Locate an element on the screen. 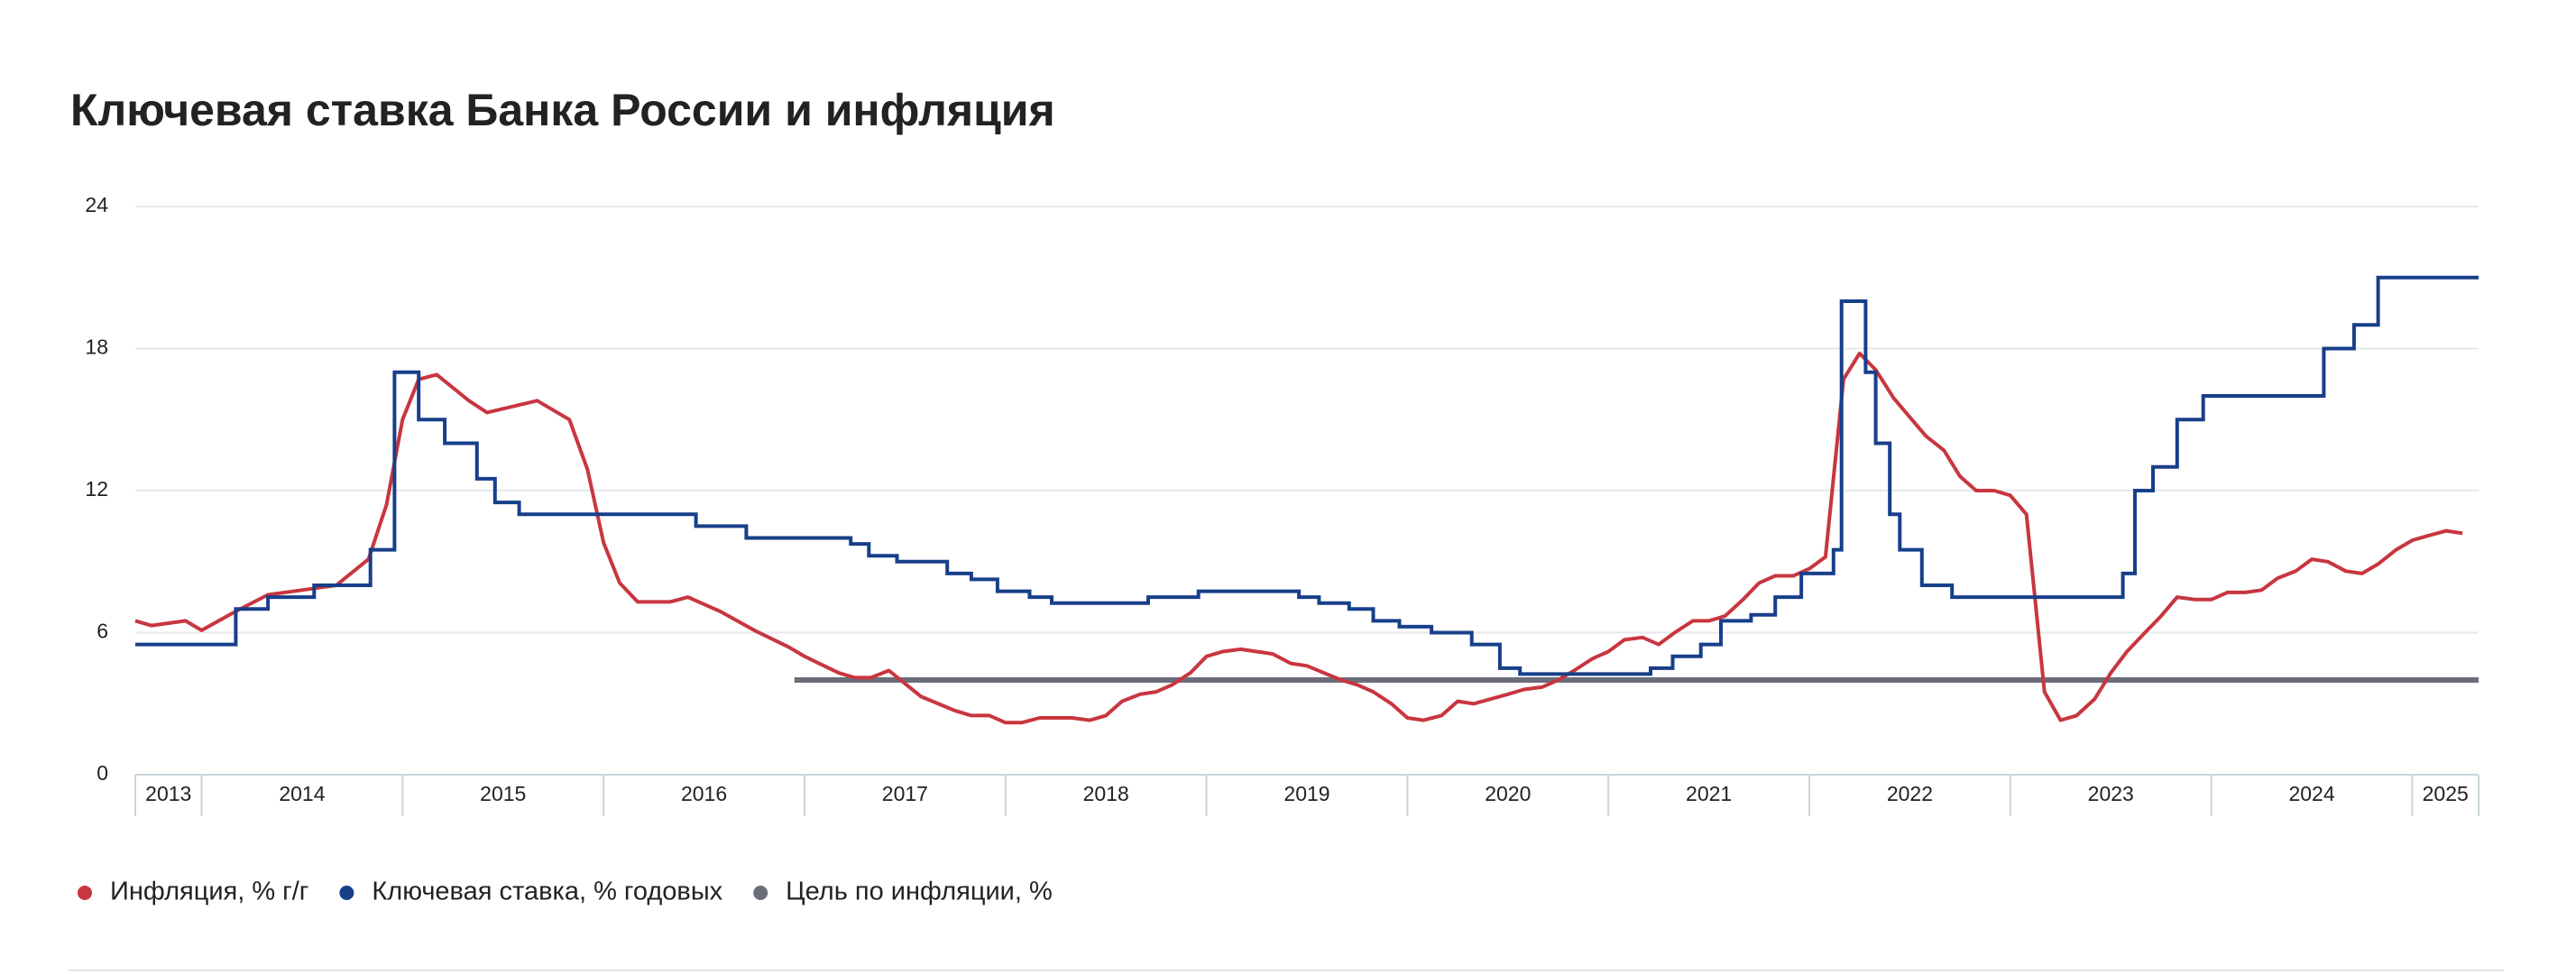 Image resolution: width=2576 pixels, height=974 pixels. x-tick-label: 2017 is located at coordinates (905, 794).